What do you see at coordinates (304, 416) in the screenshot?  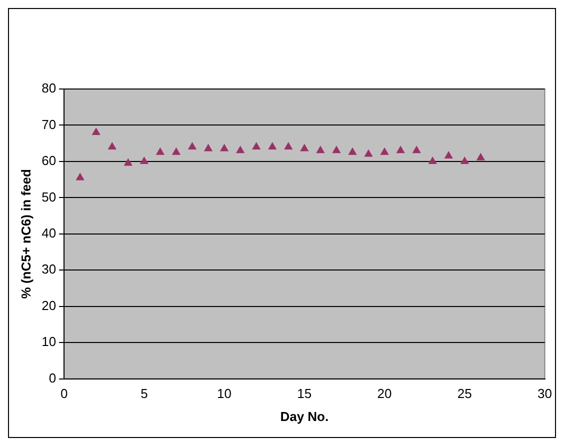 I see `x-axis-title: Day No.` at bounding box center [304, 416].